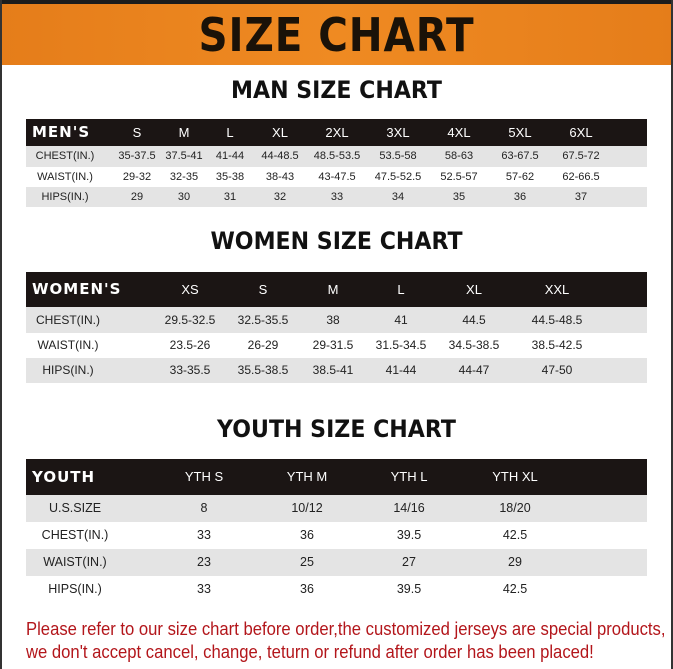  I want to click on measurement-cell: 52.5-57, so click(459, 177).